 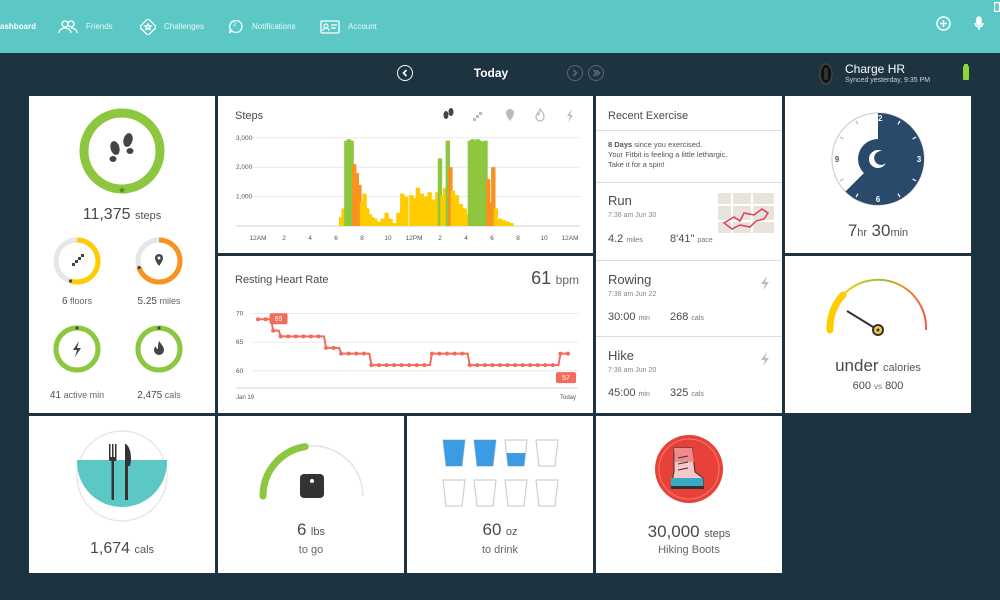 What do you see at coordinates (148, 26) in the screenshot?
I see `challenges-icon` at bounding box center [148, 26].